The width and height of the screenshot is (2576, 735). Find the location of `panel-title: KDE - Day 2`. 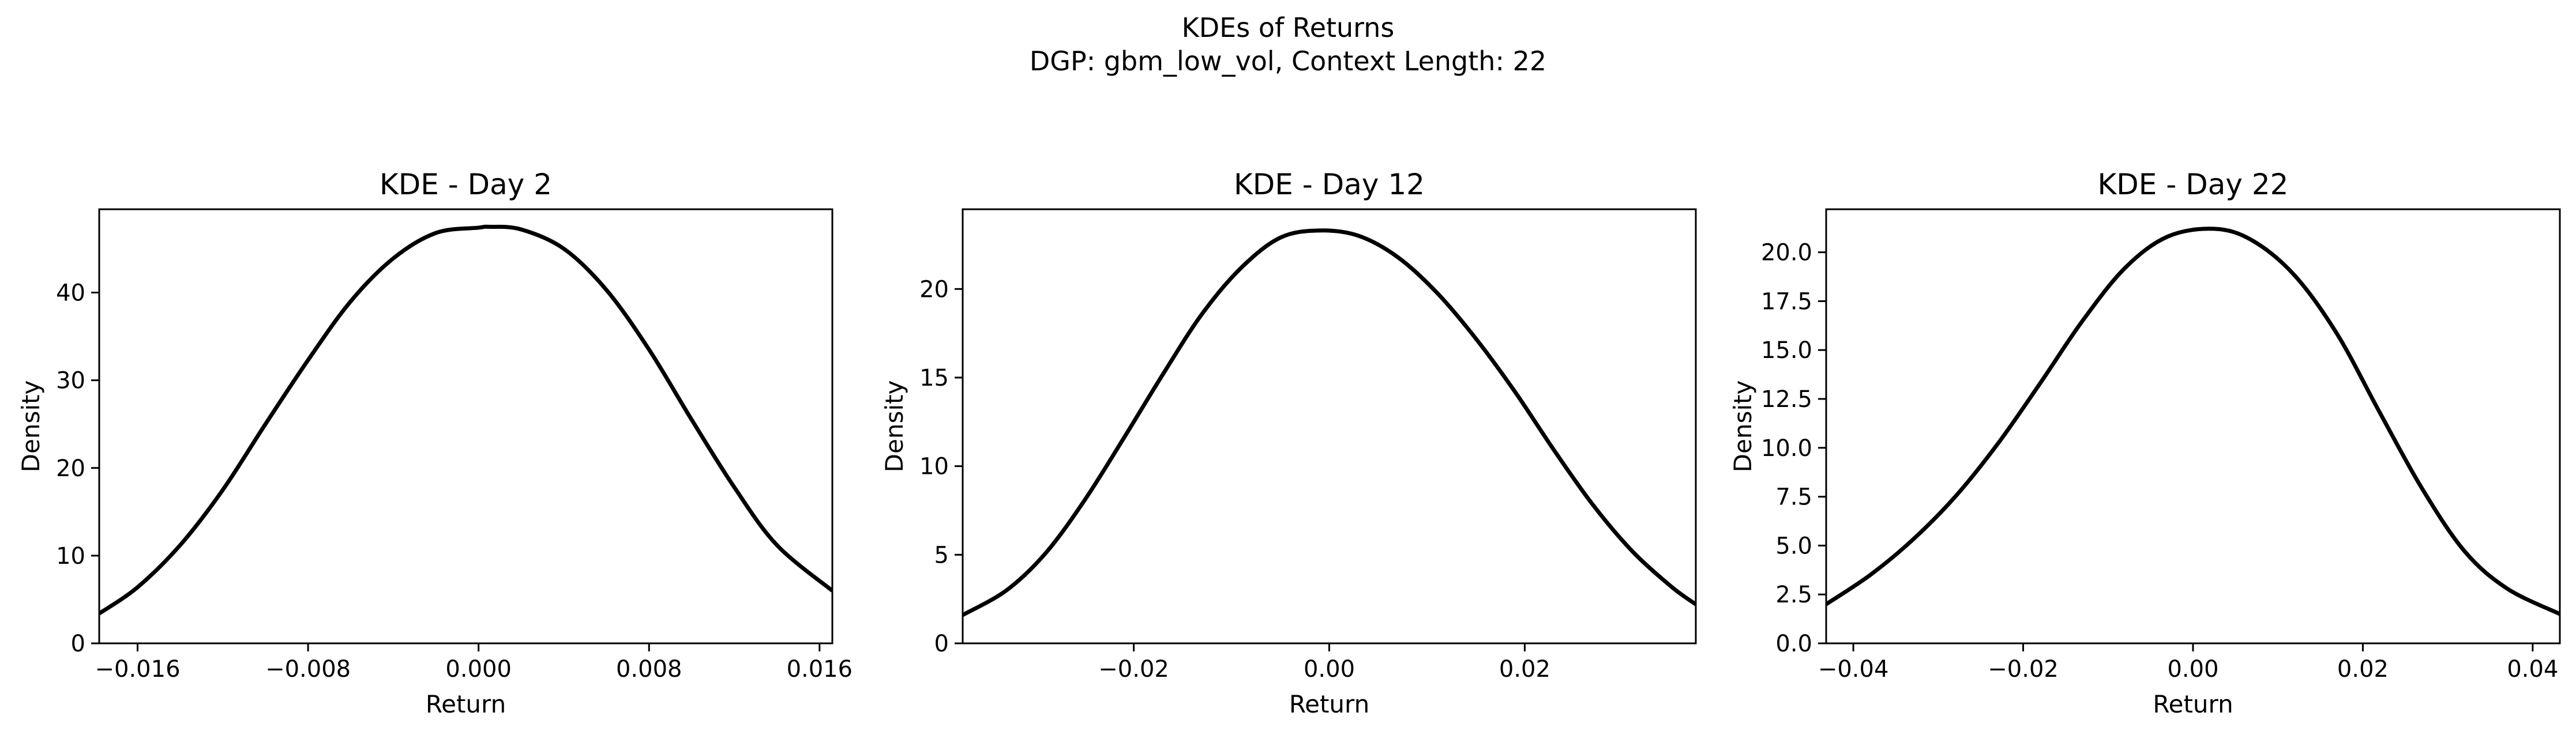

panel-title: KDE - Day 2 is located at coordinates (466, 184).